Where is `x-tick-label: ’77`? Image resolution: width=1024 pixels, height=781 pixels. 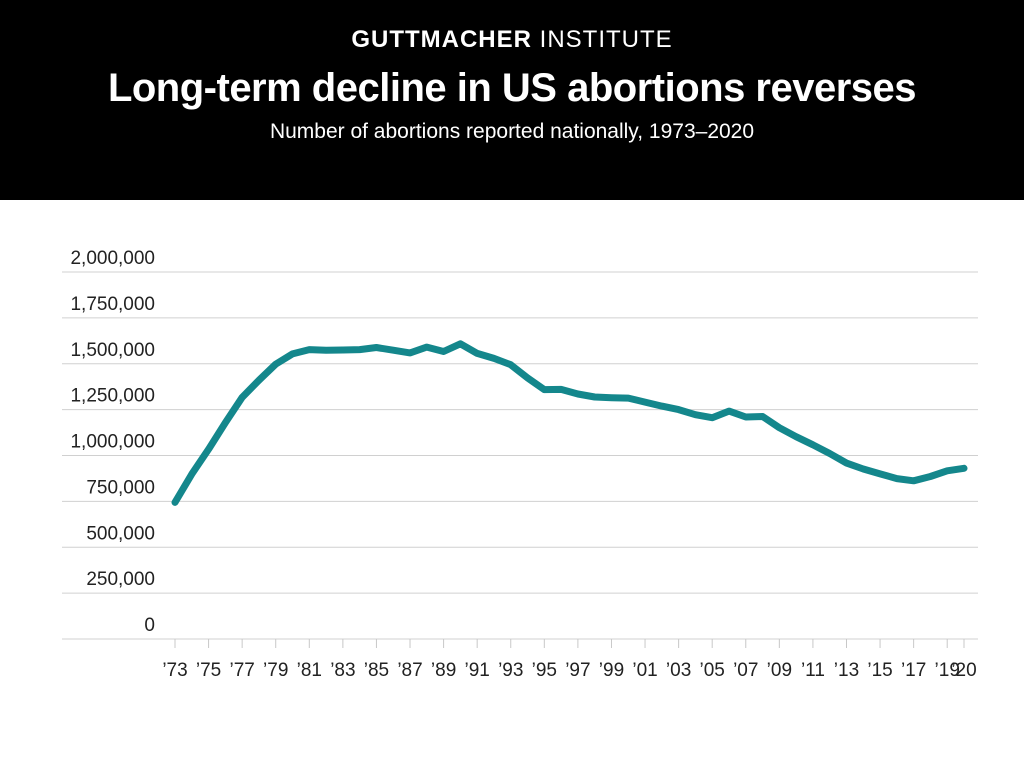
x-tick-label: ’77 is located at coordinates (241, 670).